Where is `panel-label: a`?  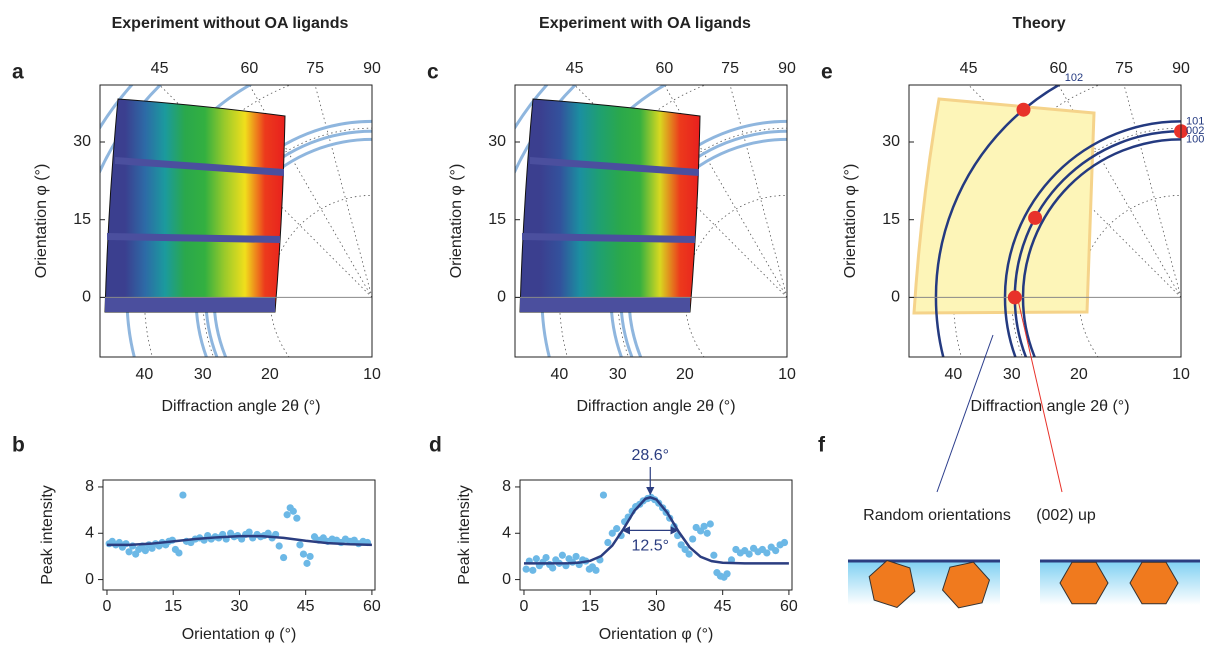 panel-label: a is located at coordinates (18, 72).